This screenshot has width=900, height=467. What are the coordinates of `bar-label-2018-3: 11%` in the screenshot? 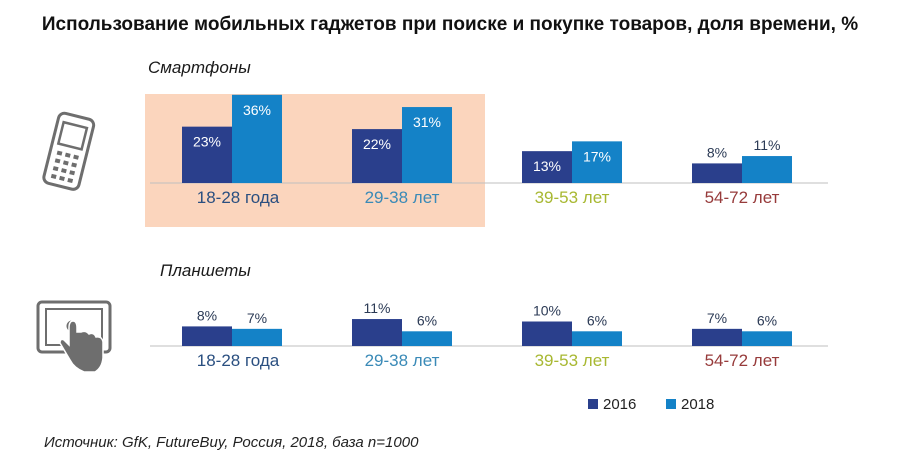 It's located at (767, 145).